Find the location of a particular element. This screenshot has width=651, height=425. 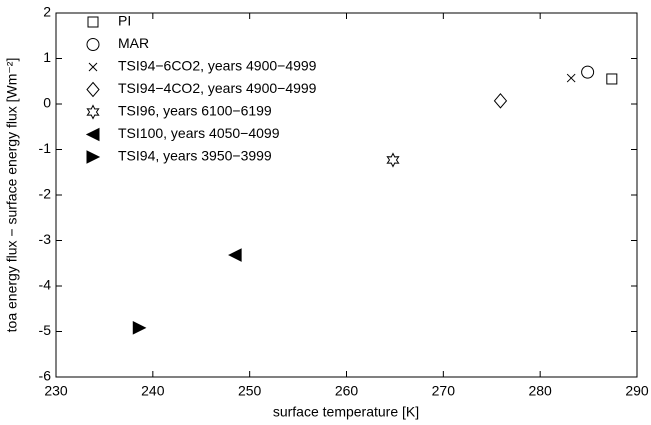

x-tick-label: 290 is located at coordinates (637, 391).